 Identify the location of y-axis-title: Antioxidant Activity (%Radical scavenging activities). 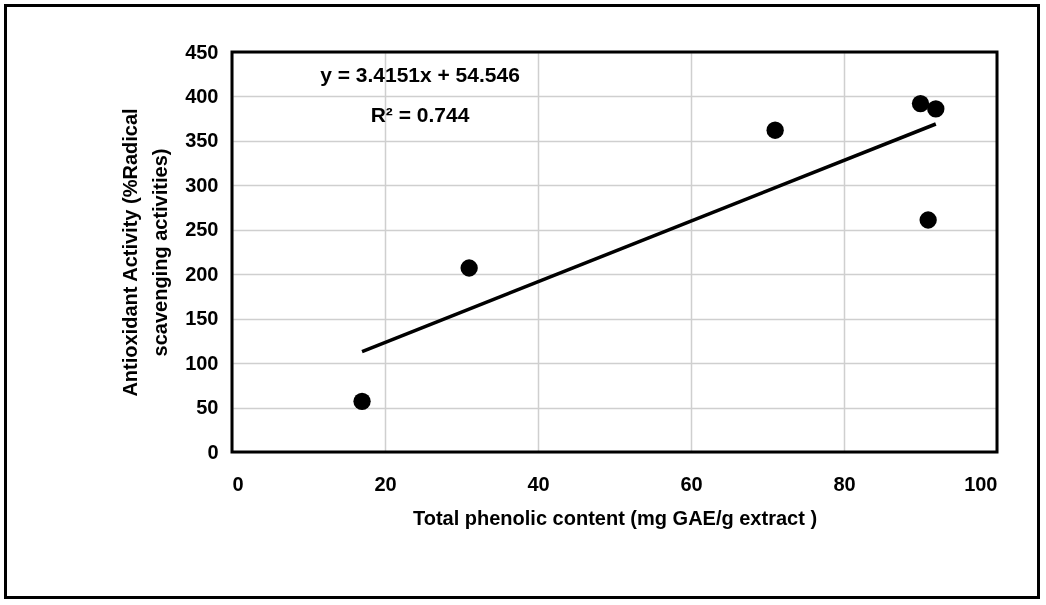
(145, 252).